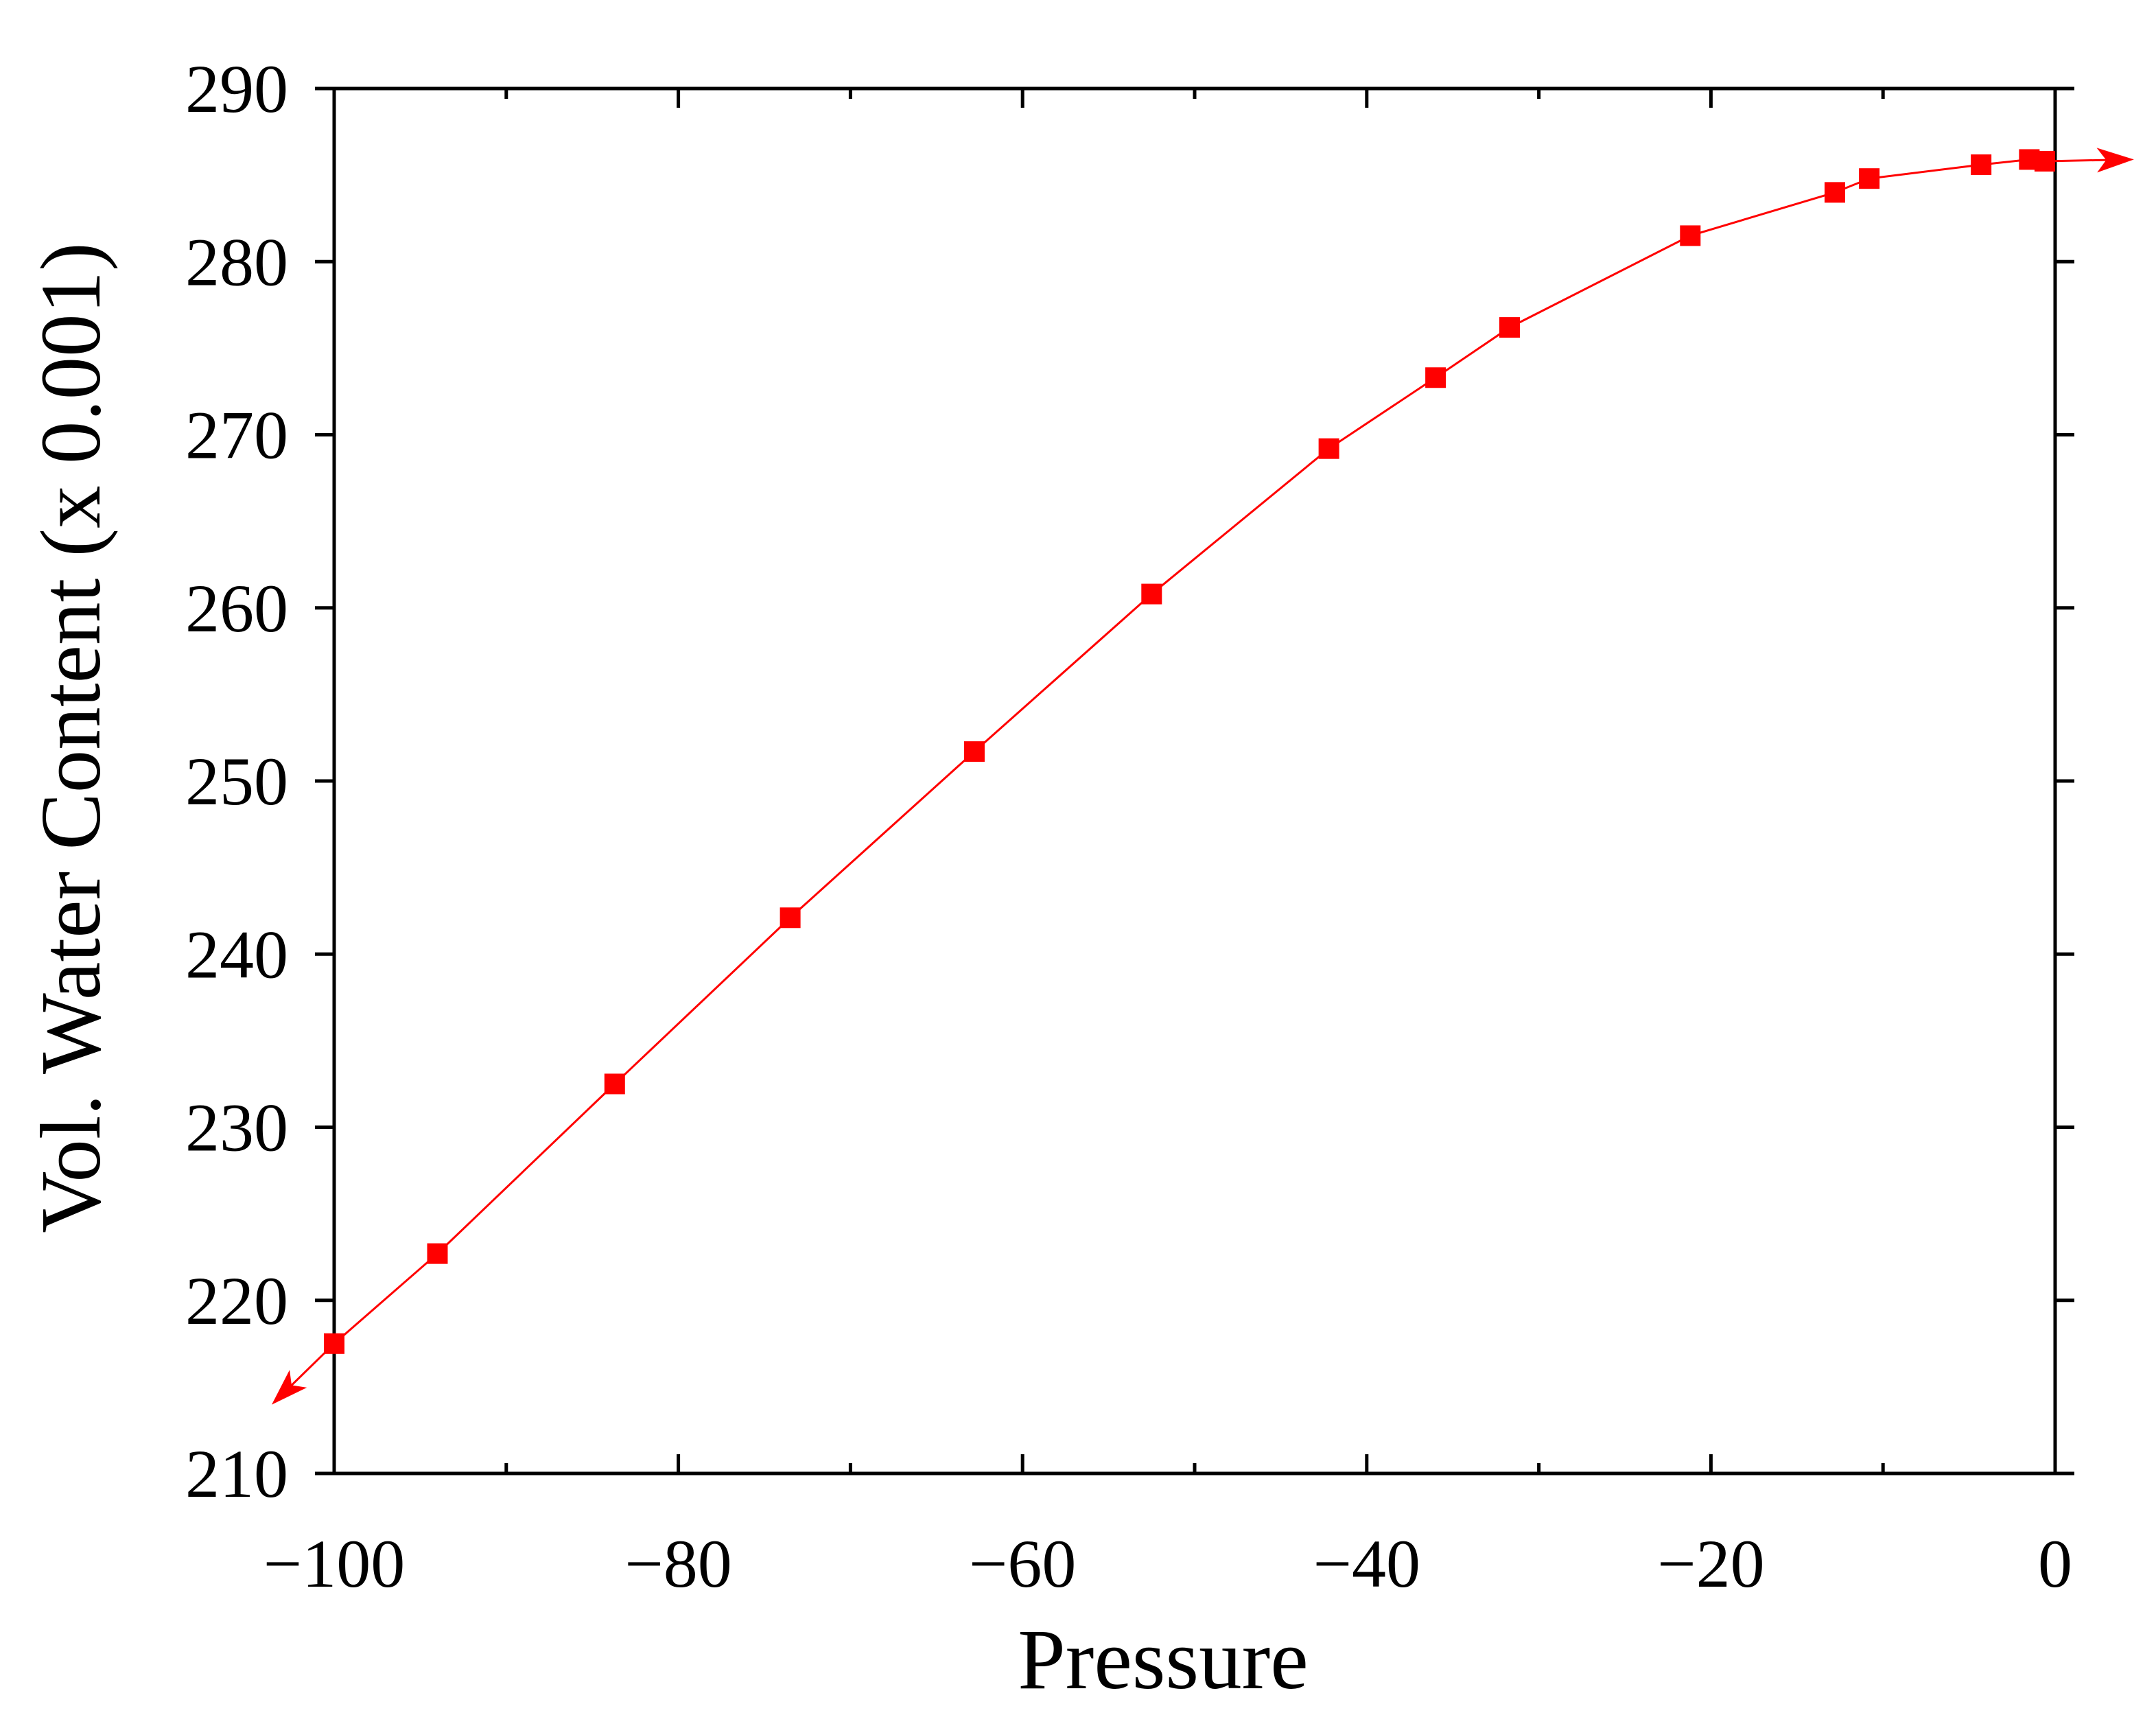 This screenshot has height=1726, width=2156. I want to click on x-tick-label: −20, so click(1710, 1564).